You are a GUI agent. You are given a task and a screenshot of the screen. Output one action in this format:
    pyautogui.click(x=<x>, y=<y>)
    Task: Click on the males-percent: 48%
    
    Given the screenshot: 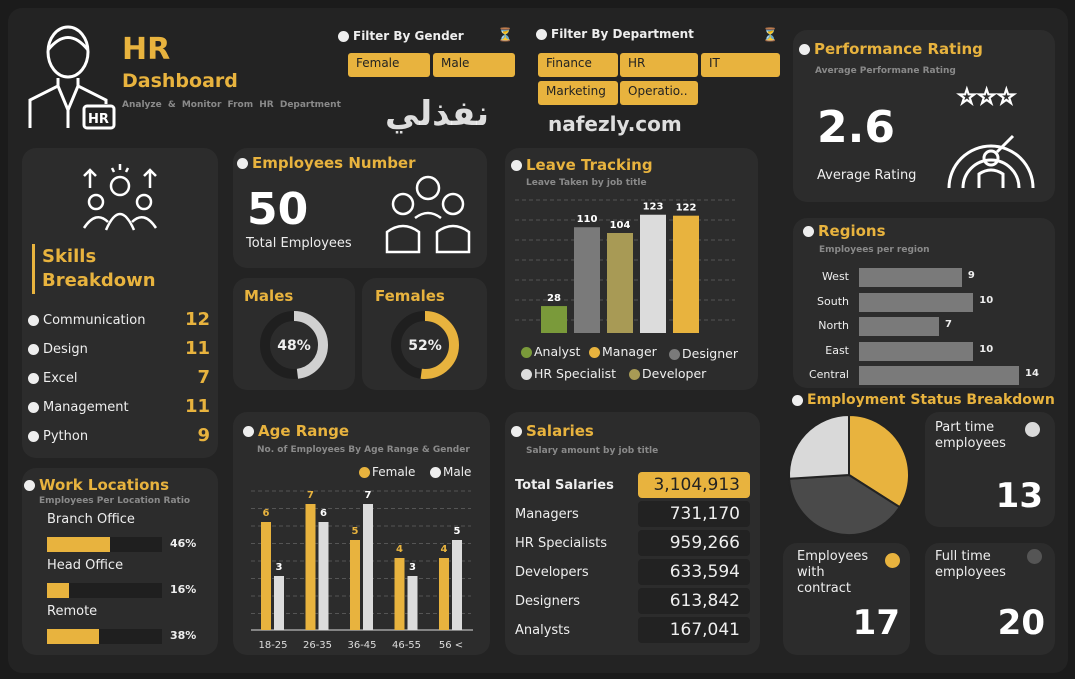 What is the action you would take?
    pyautogui.click(x=294, y=346)
    